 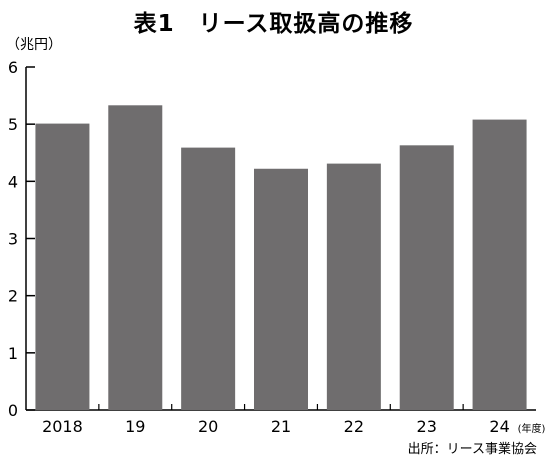 What do you see at coordinates (62, 426) in the screenshot?
I see `x-tick-label: 2018` at bounding box center [62, 426].